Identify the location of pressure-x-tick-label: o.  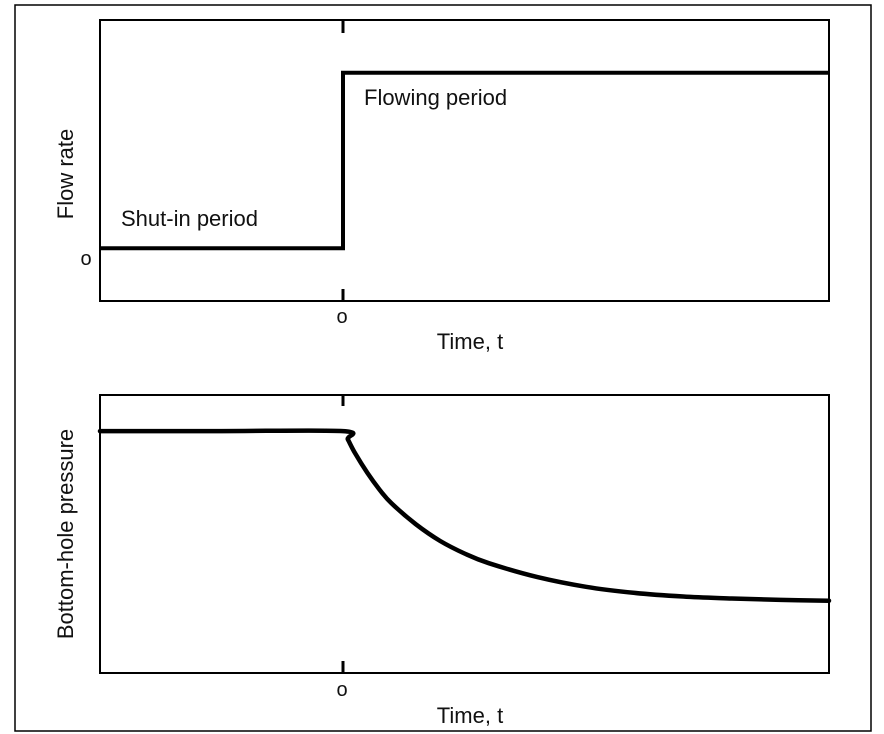
(341, 690).